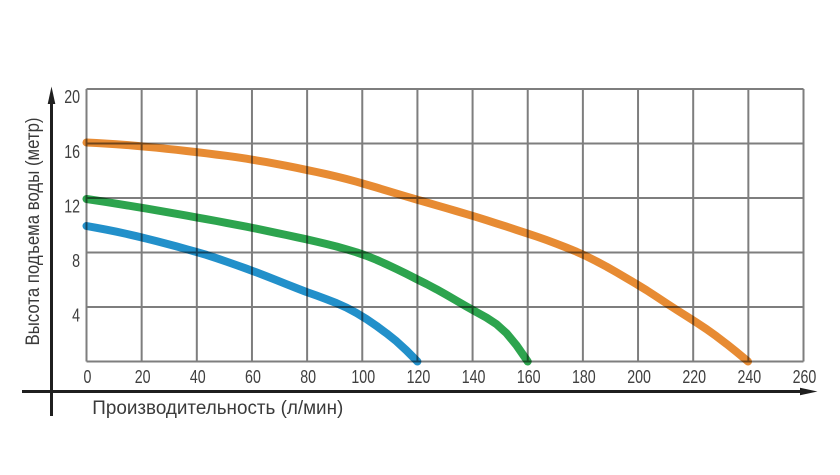  I want to click on svg-text: 260, so click(805, 377).